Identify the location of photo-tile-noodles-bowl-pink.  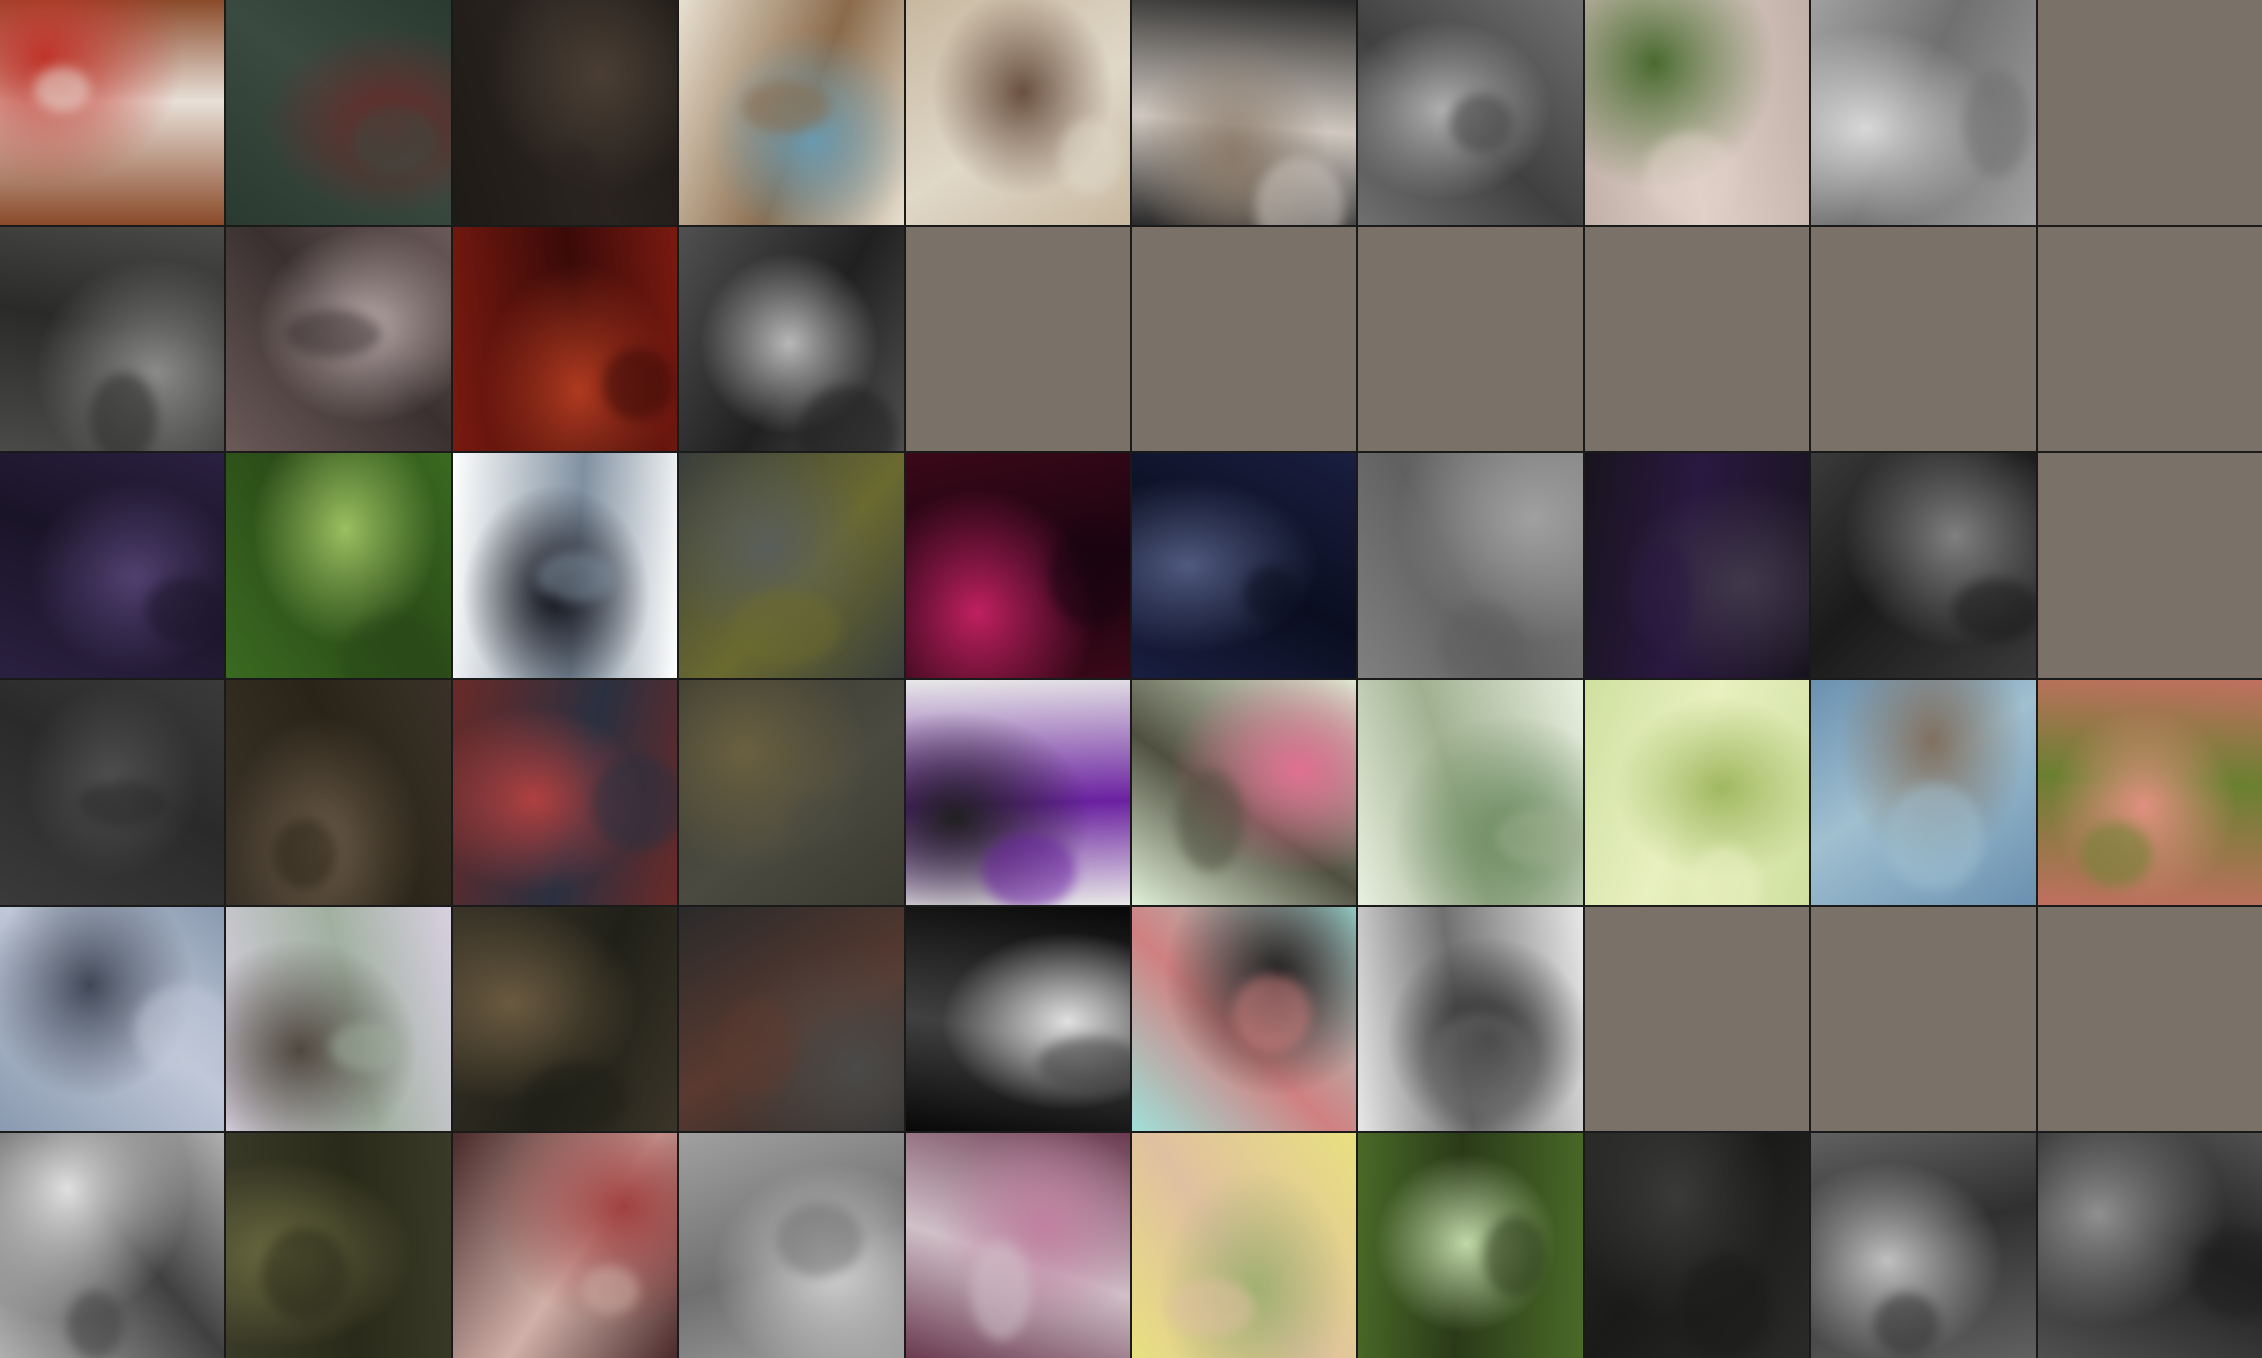
(1017, 1245).